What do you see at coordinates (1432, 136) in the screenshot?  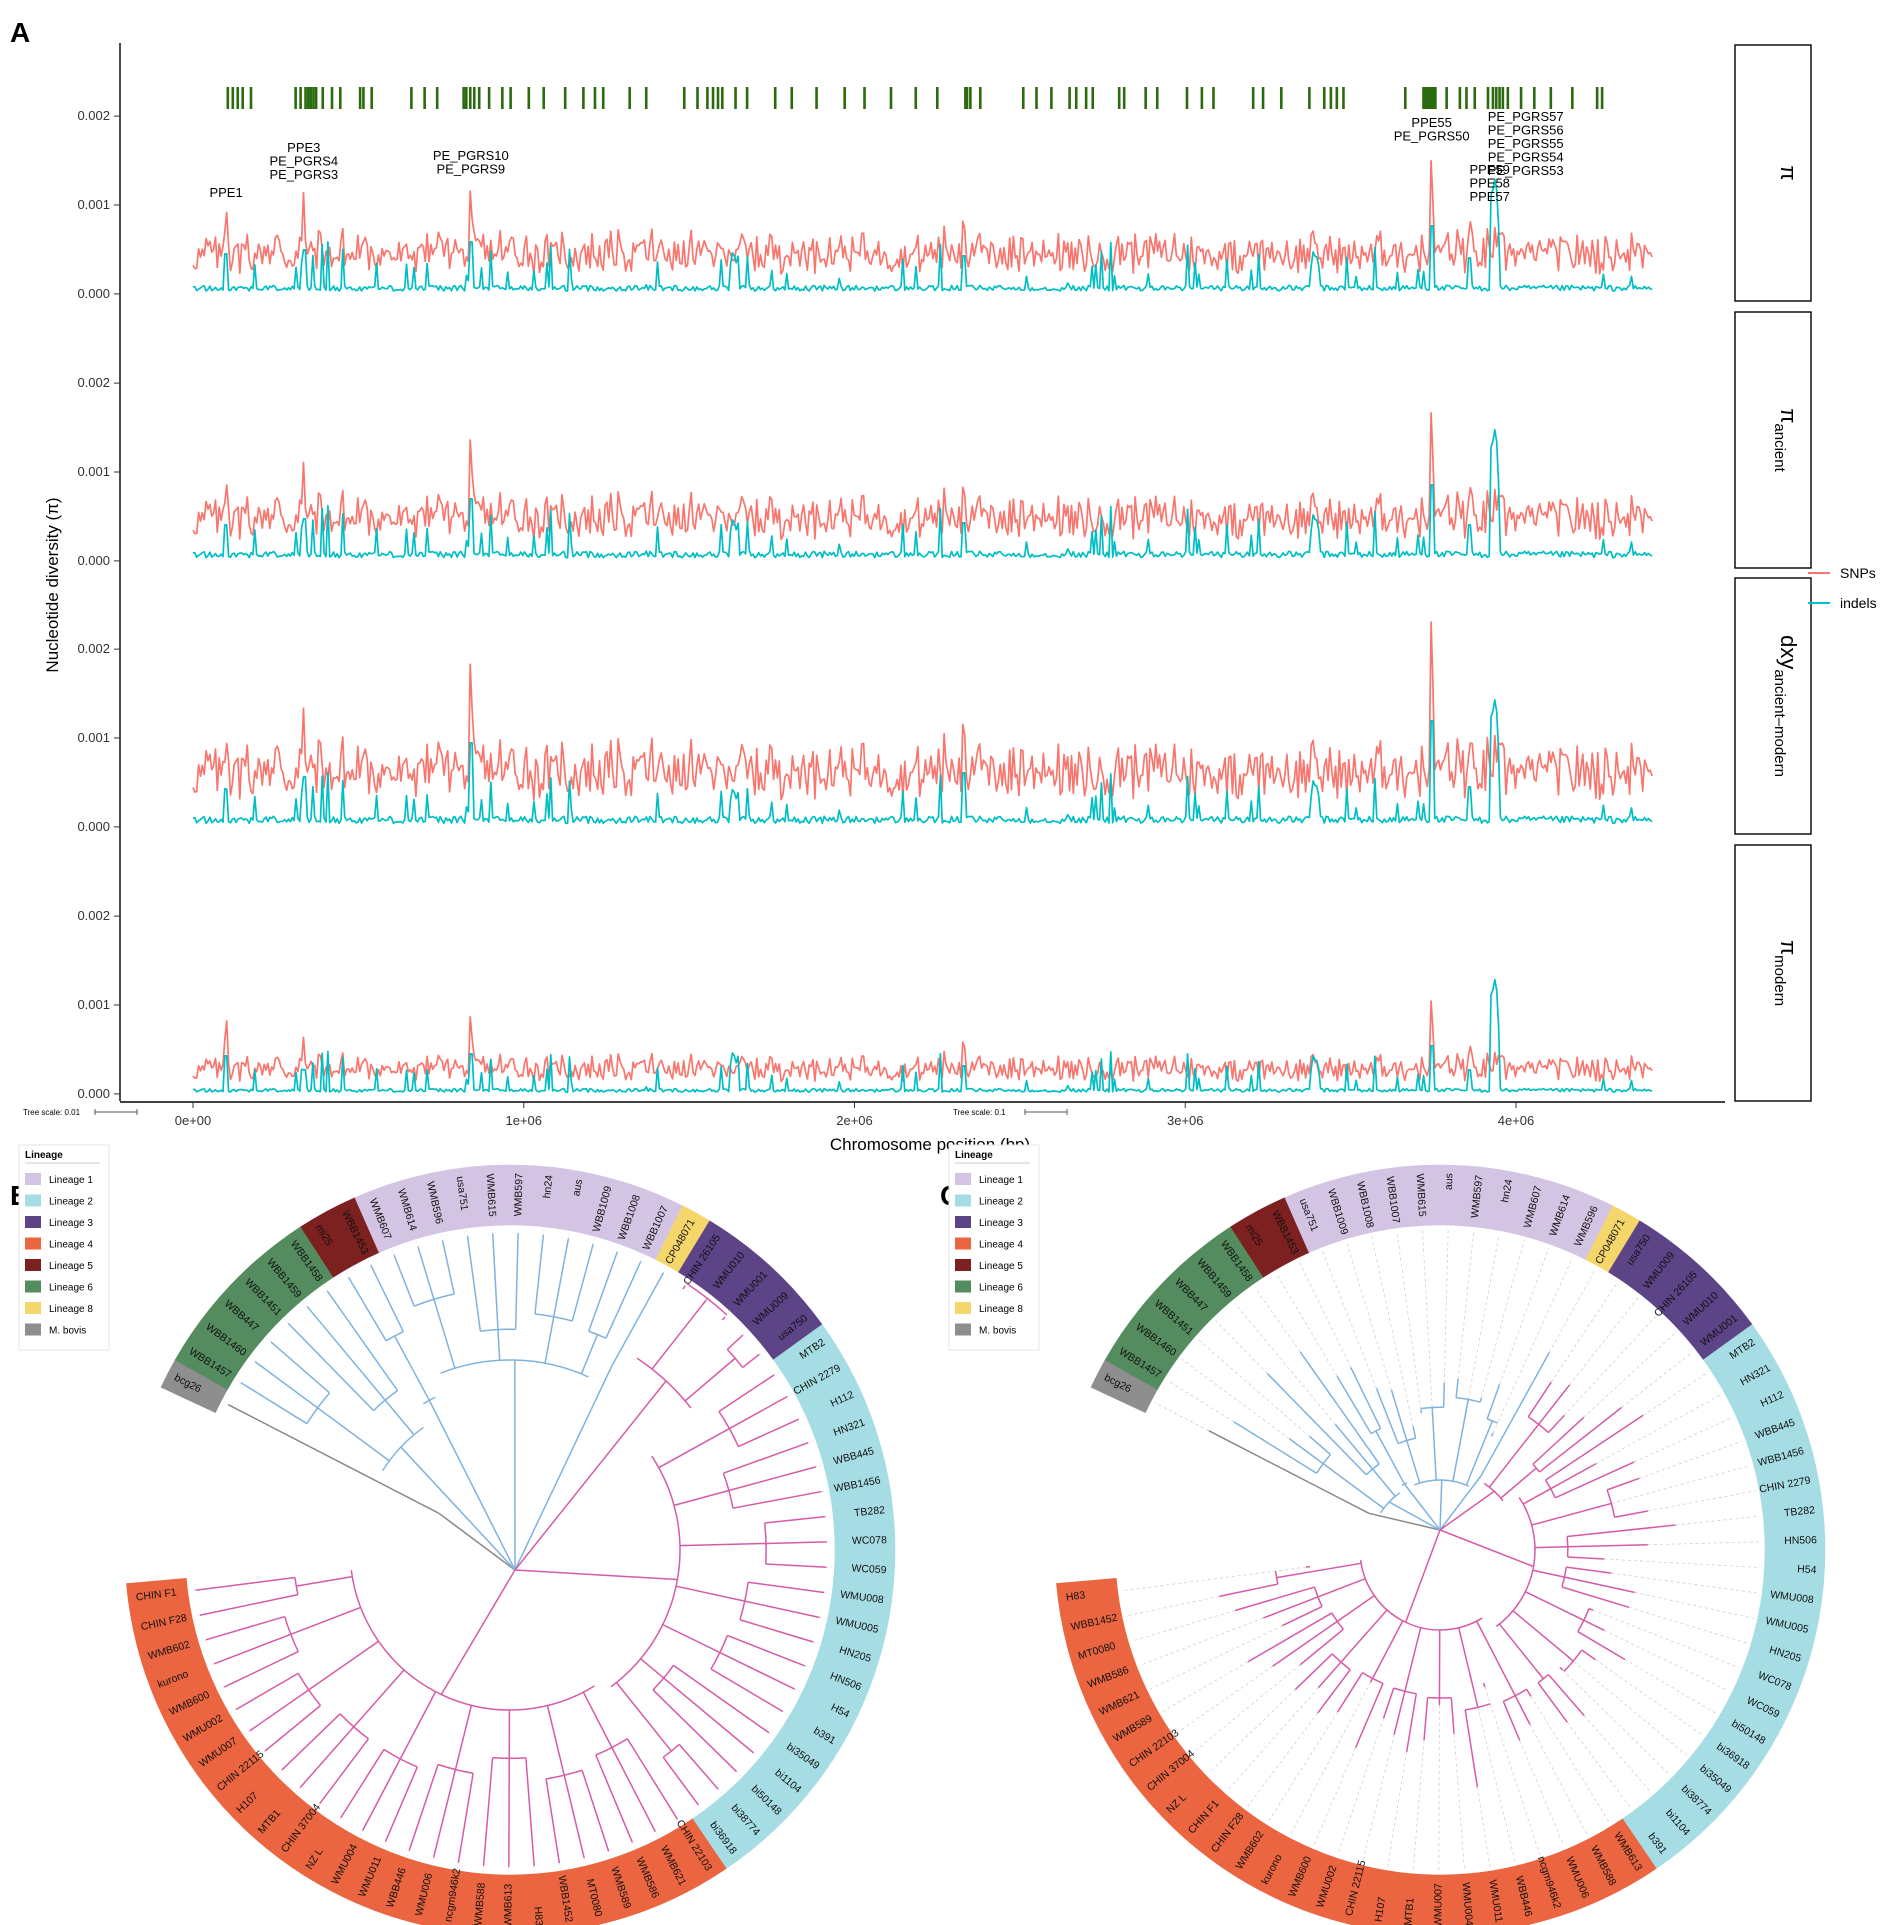 I see `gene-annotation: PE_PGRS50` at bounding box center [1432, 136].